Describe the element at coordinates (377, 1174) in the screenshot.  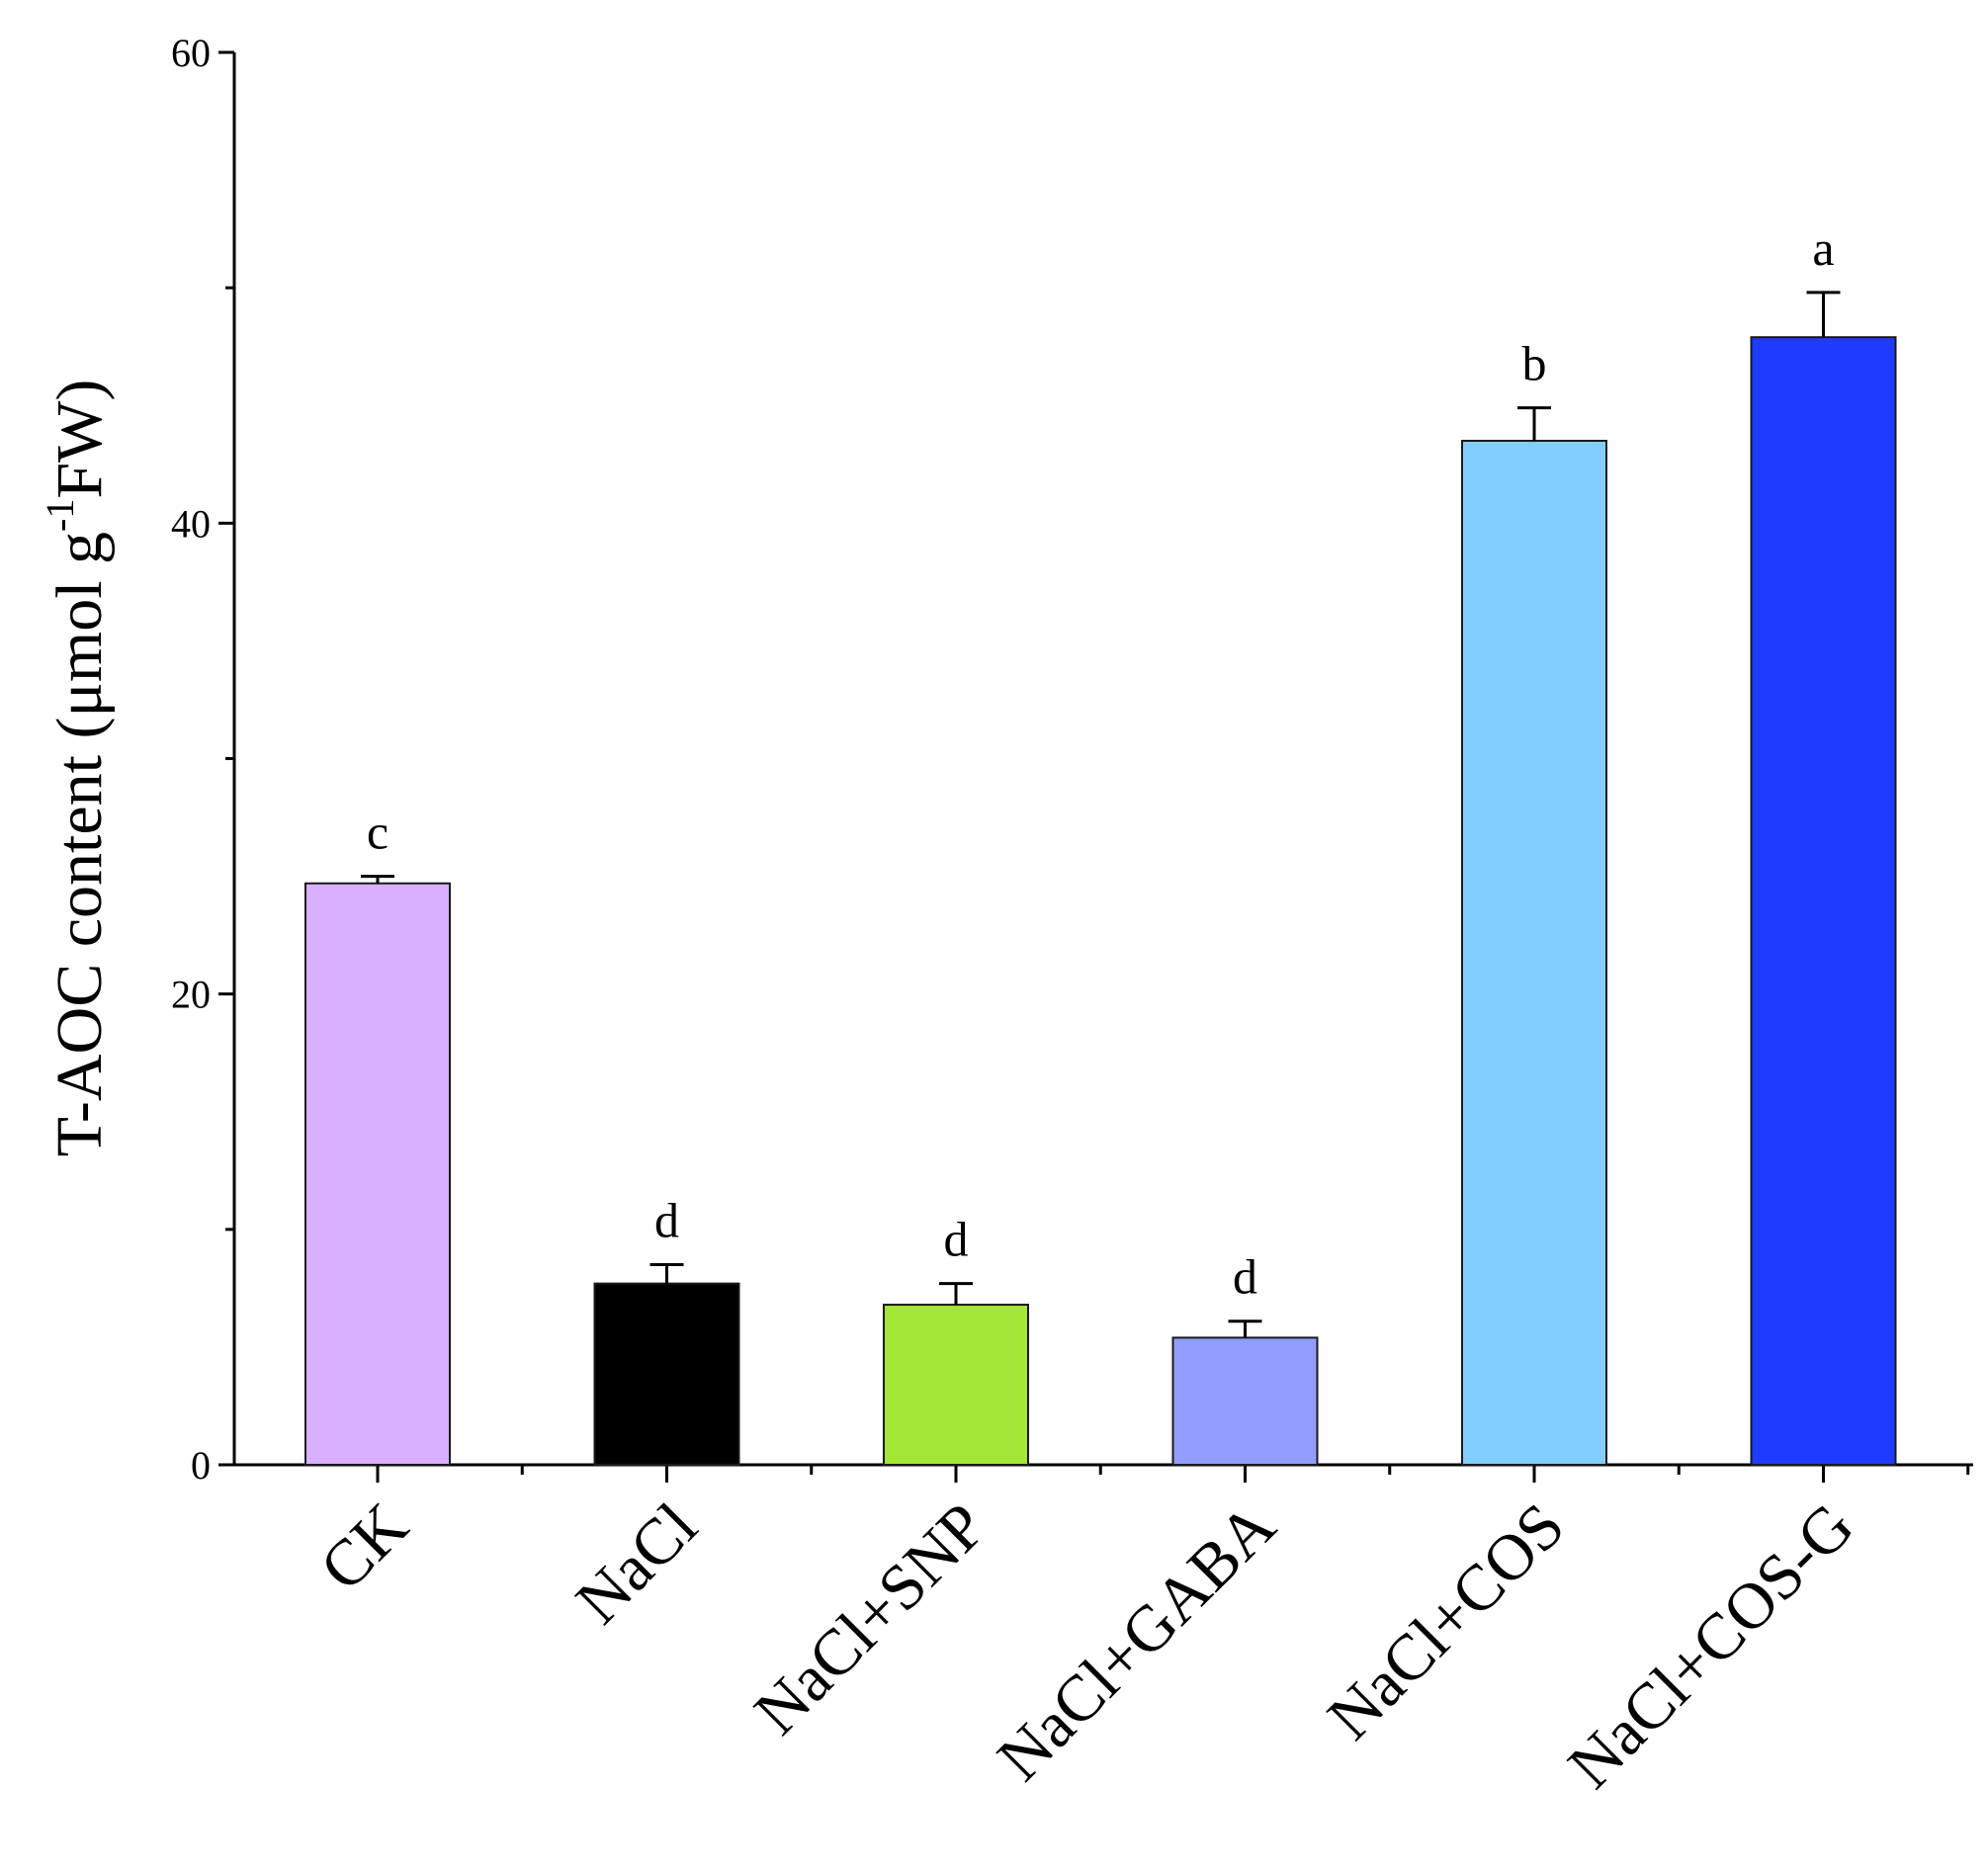
I see `bar-ck` at that location.